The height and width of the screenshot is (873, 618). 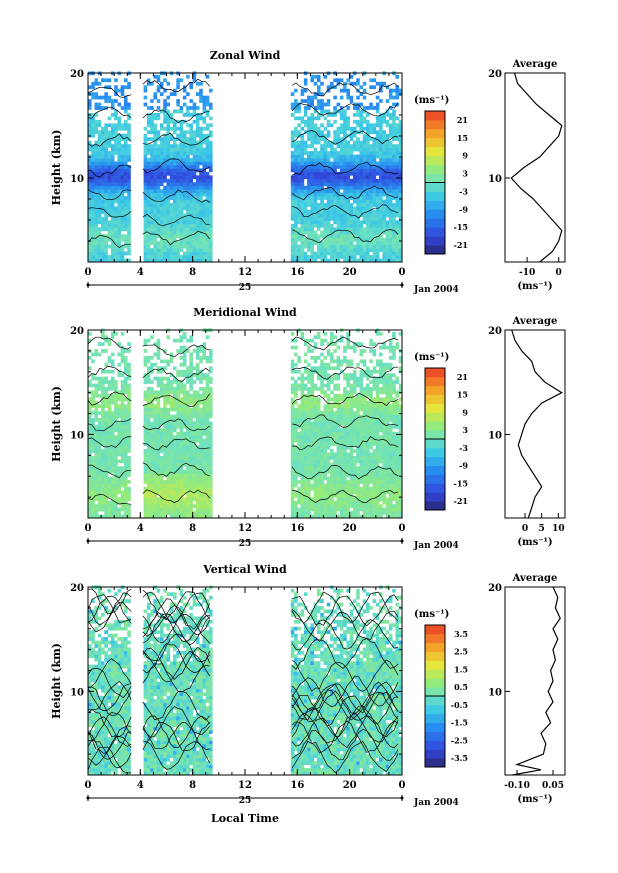 I want to click on average-x-label: (ms⁻¹), so click(x=534, y=286).